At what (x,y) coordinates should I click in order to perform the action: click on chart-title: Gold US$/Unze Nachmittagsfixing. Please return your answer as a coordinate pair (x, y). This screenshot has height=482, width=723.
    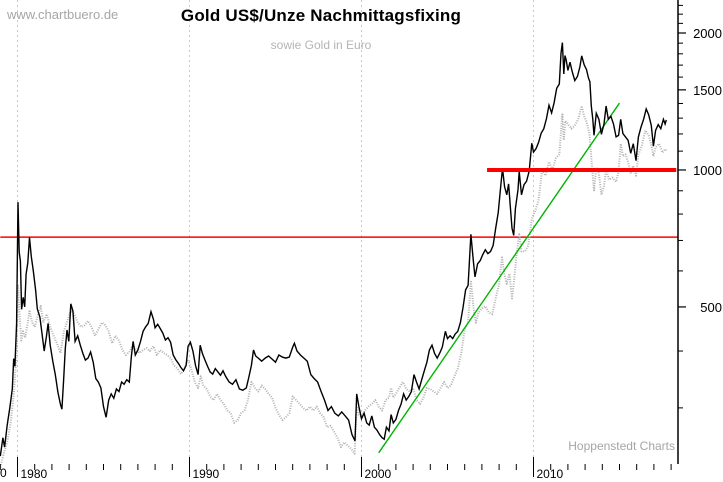
    Looking at the image, I should click on (321, 15).